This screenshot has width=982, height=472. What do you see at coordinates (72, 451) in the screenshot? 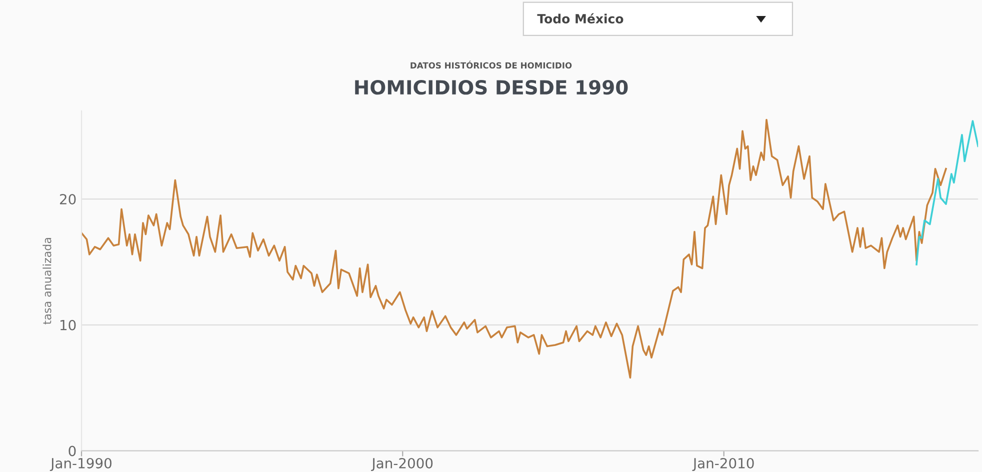
I see `y-tick-label: 0` at bounding box center [72, 451].